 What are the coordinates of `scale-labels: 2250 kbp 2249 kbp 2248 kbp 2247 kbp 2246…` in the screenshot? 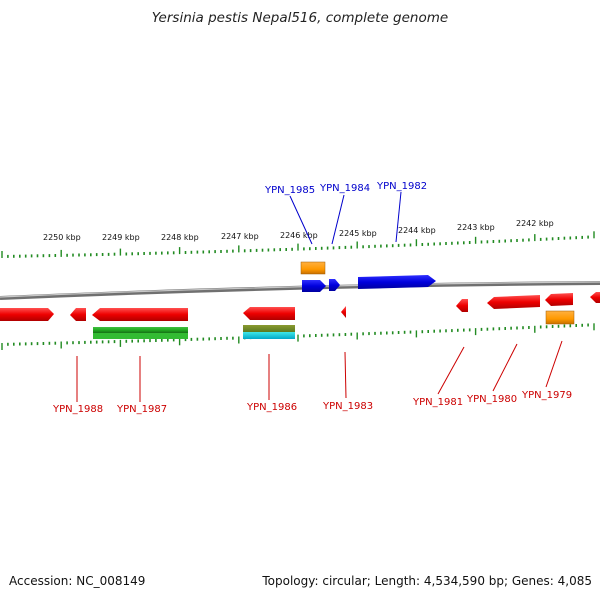 It's located at (298, 230).